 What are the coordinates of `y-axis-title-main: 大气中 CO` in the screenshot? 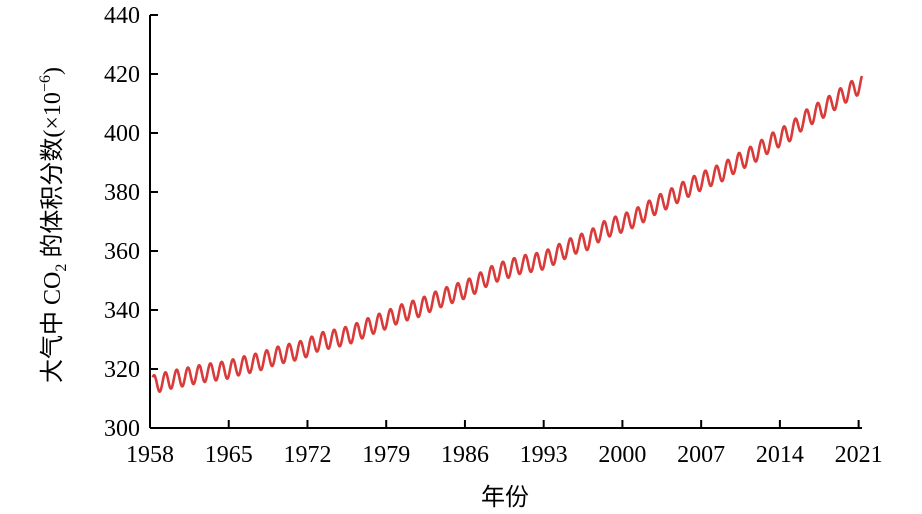 It's located at (52, 327).